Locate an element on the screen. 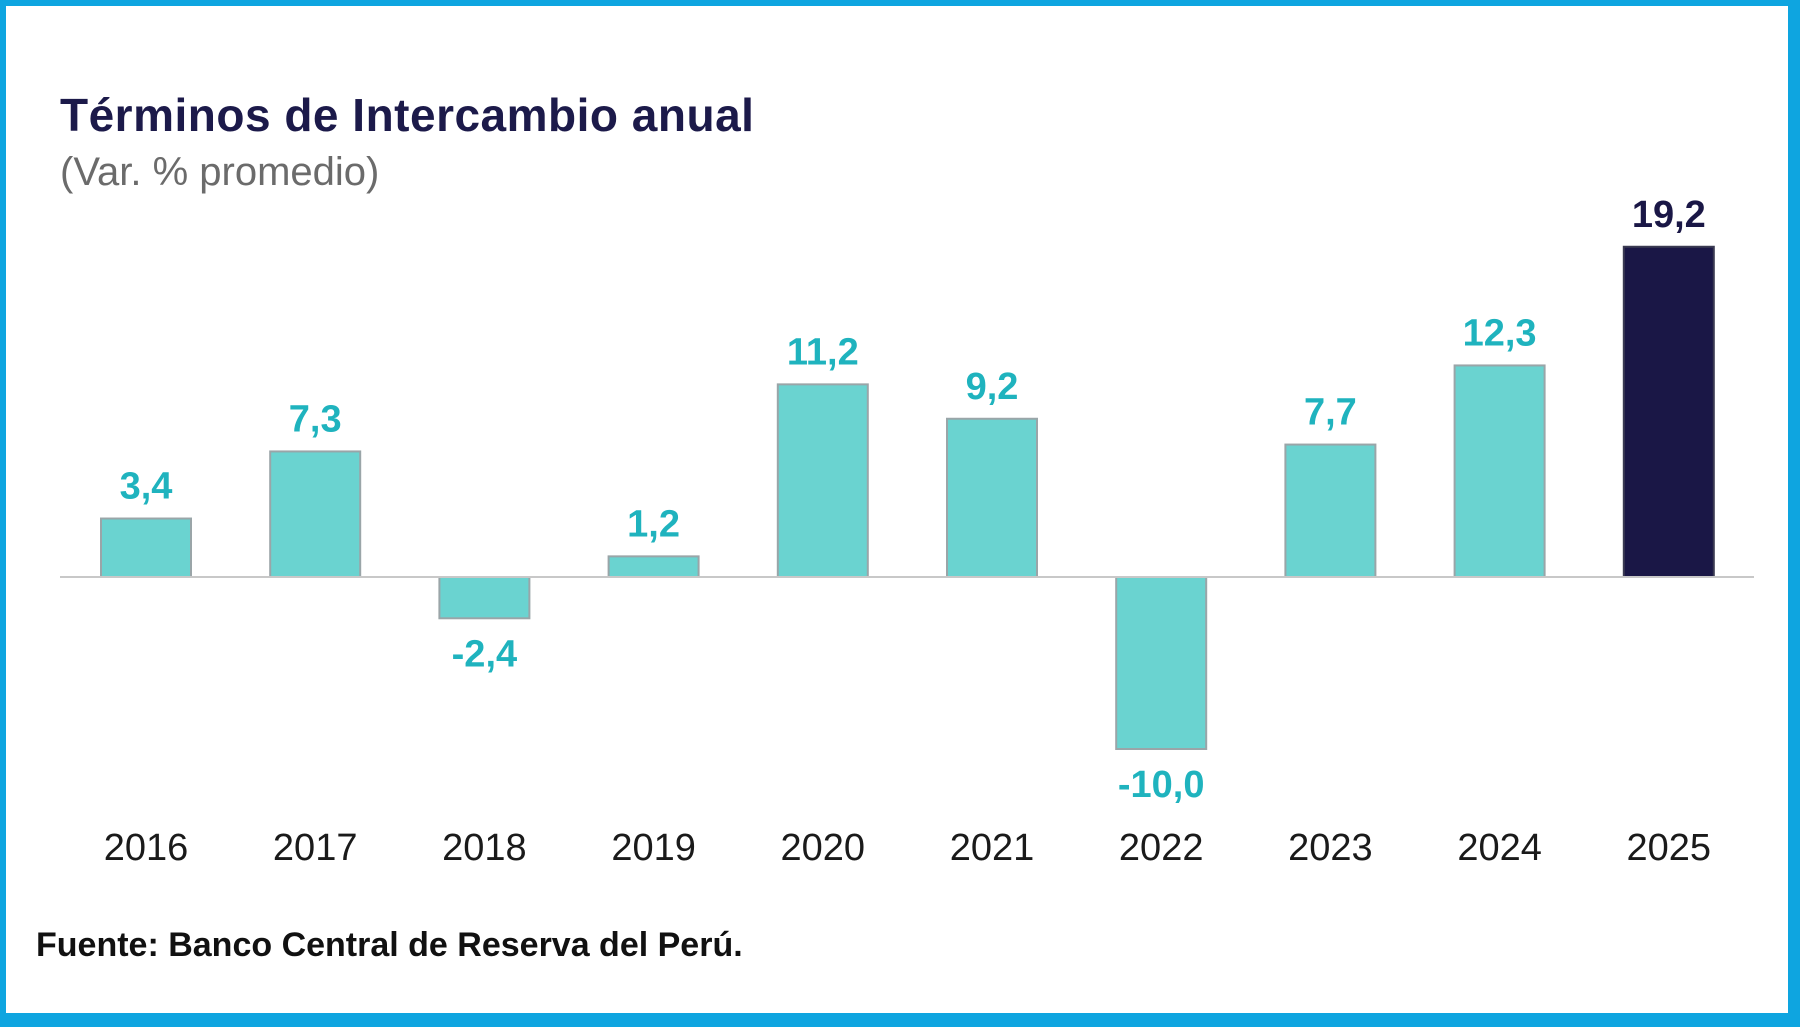  data-label-2021: 9,2 is located at coordinates (992, 387).